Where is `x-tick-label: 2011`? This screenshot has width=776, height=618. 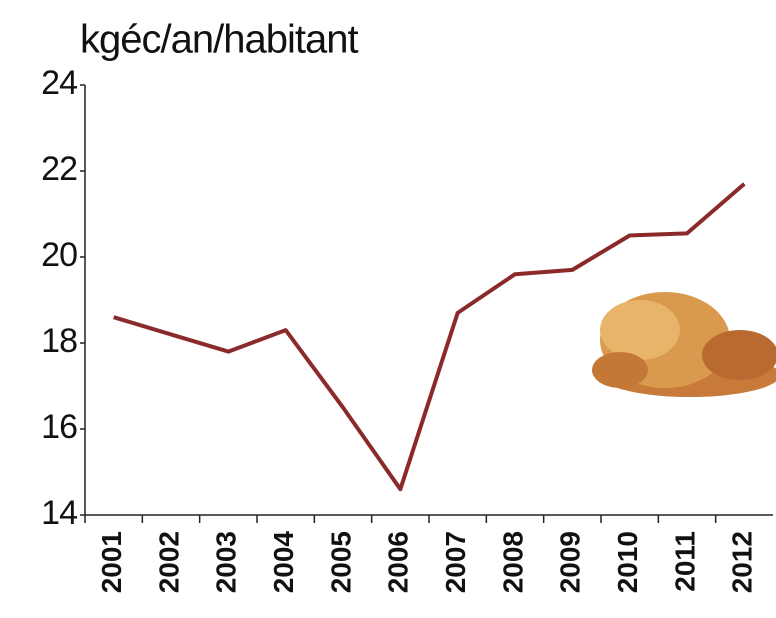
x-tick-label: 2011 is located at coordinates (684, 561).